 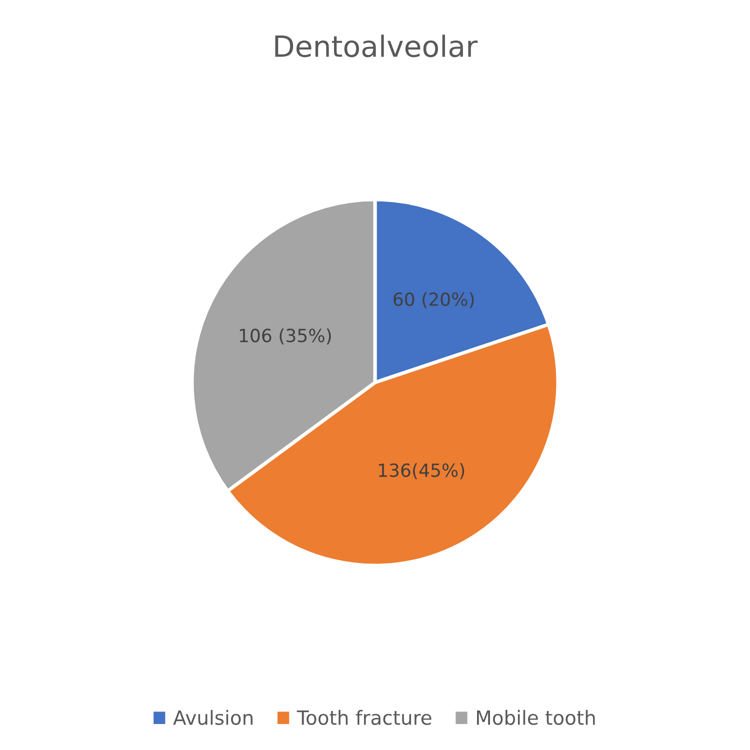 What do you see at coordinates (376, 46) in the screenshot?
I see `chart-title: Dentoalveolar` at bounding box center [376, 46].